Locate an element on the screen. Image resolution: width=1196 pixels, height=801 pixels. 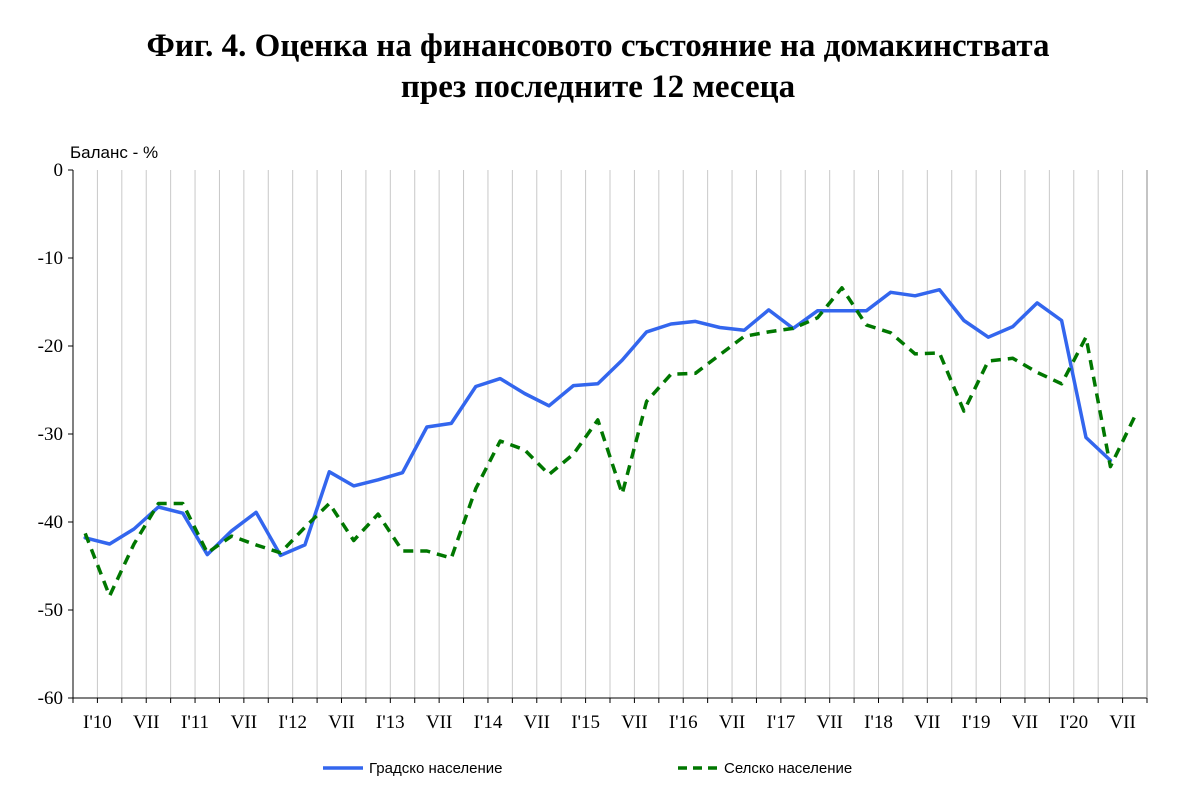
x-tick-label: I'15 is located at coordinates (585, 722).